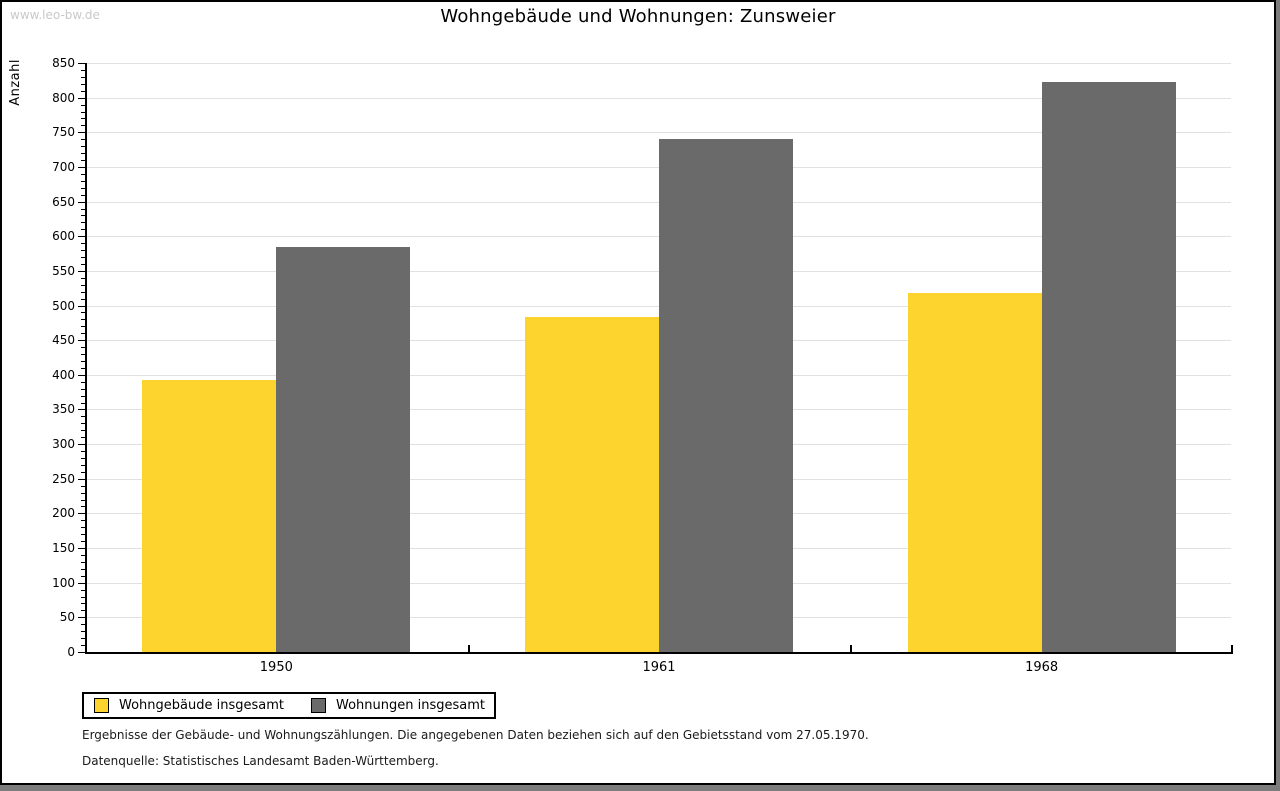 The width and height of the screenshot is (1280, 791). Describe the element at coordinates (63, 236) in the screenshot. I see `y-tick-label: 600` at that location.